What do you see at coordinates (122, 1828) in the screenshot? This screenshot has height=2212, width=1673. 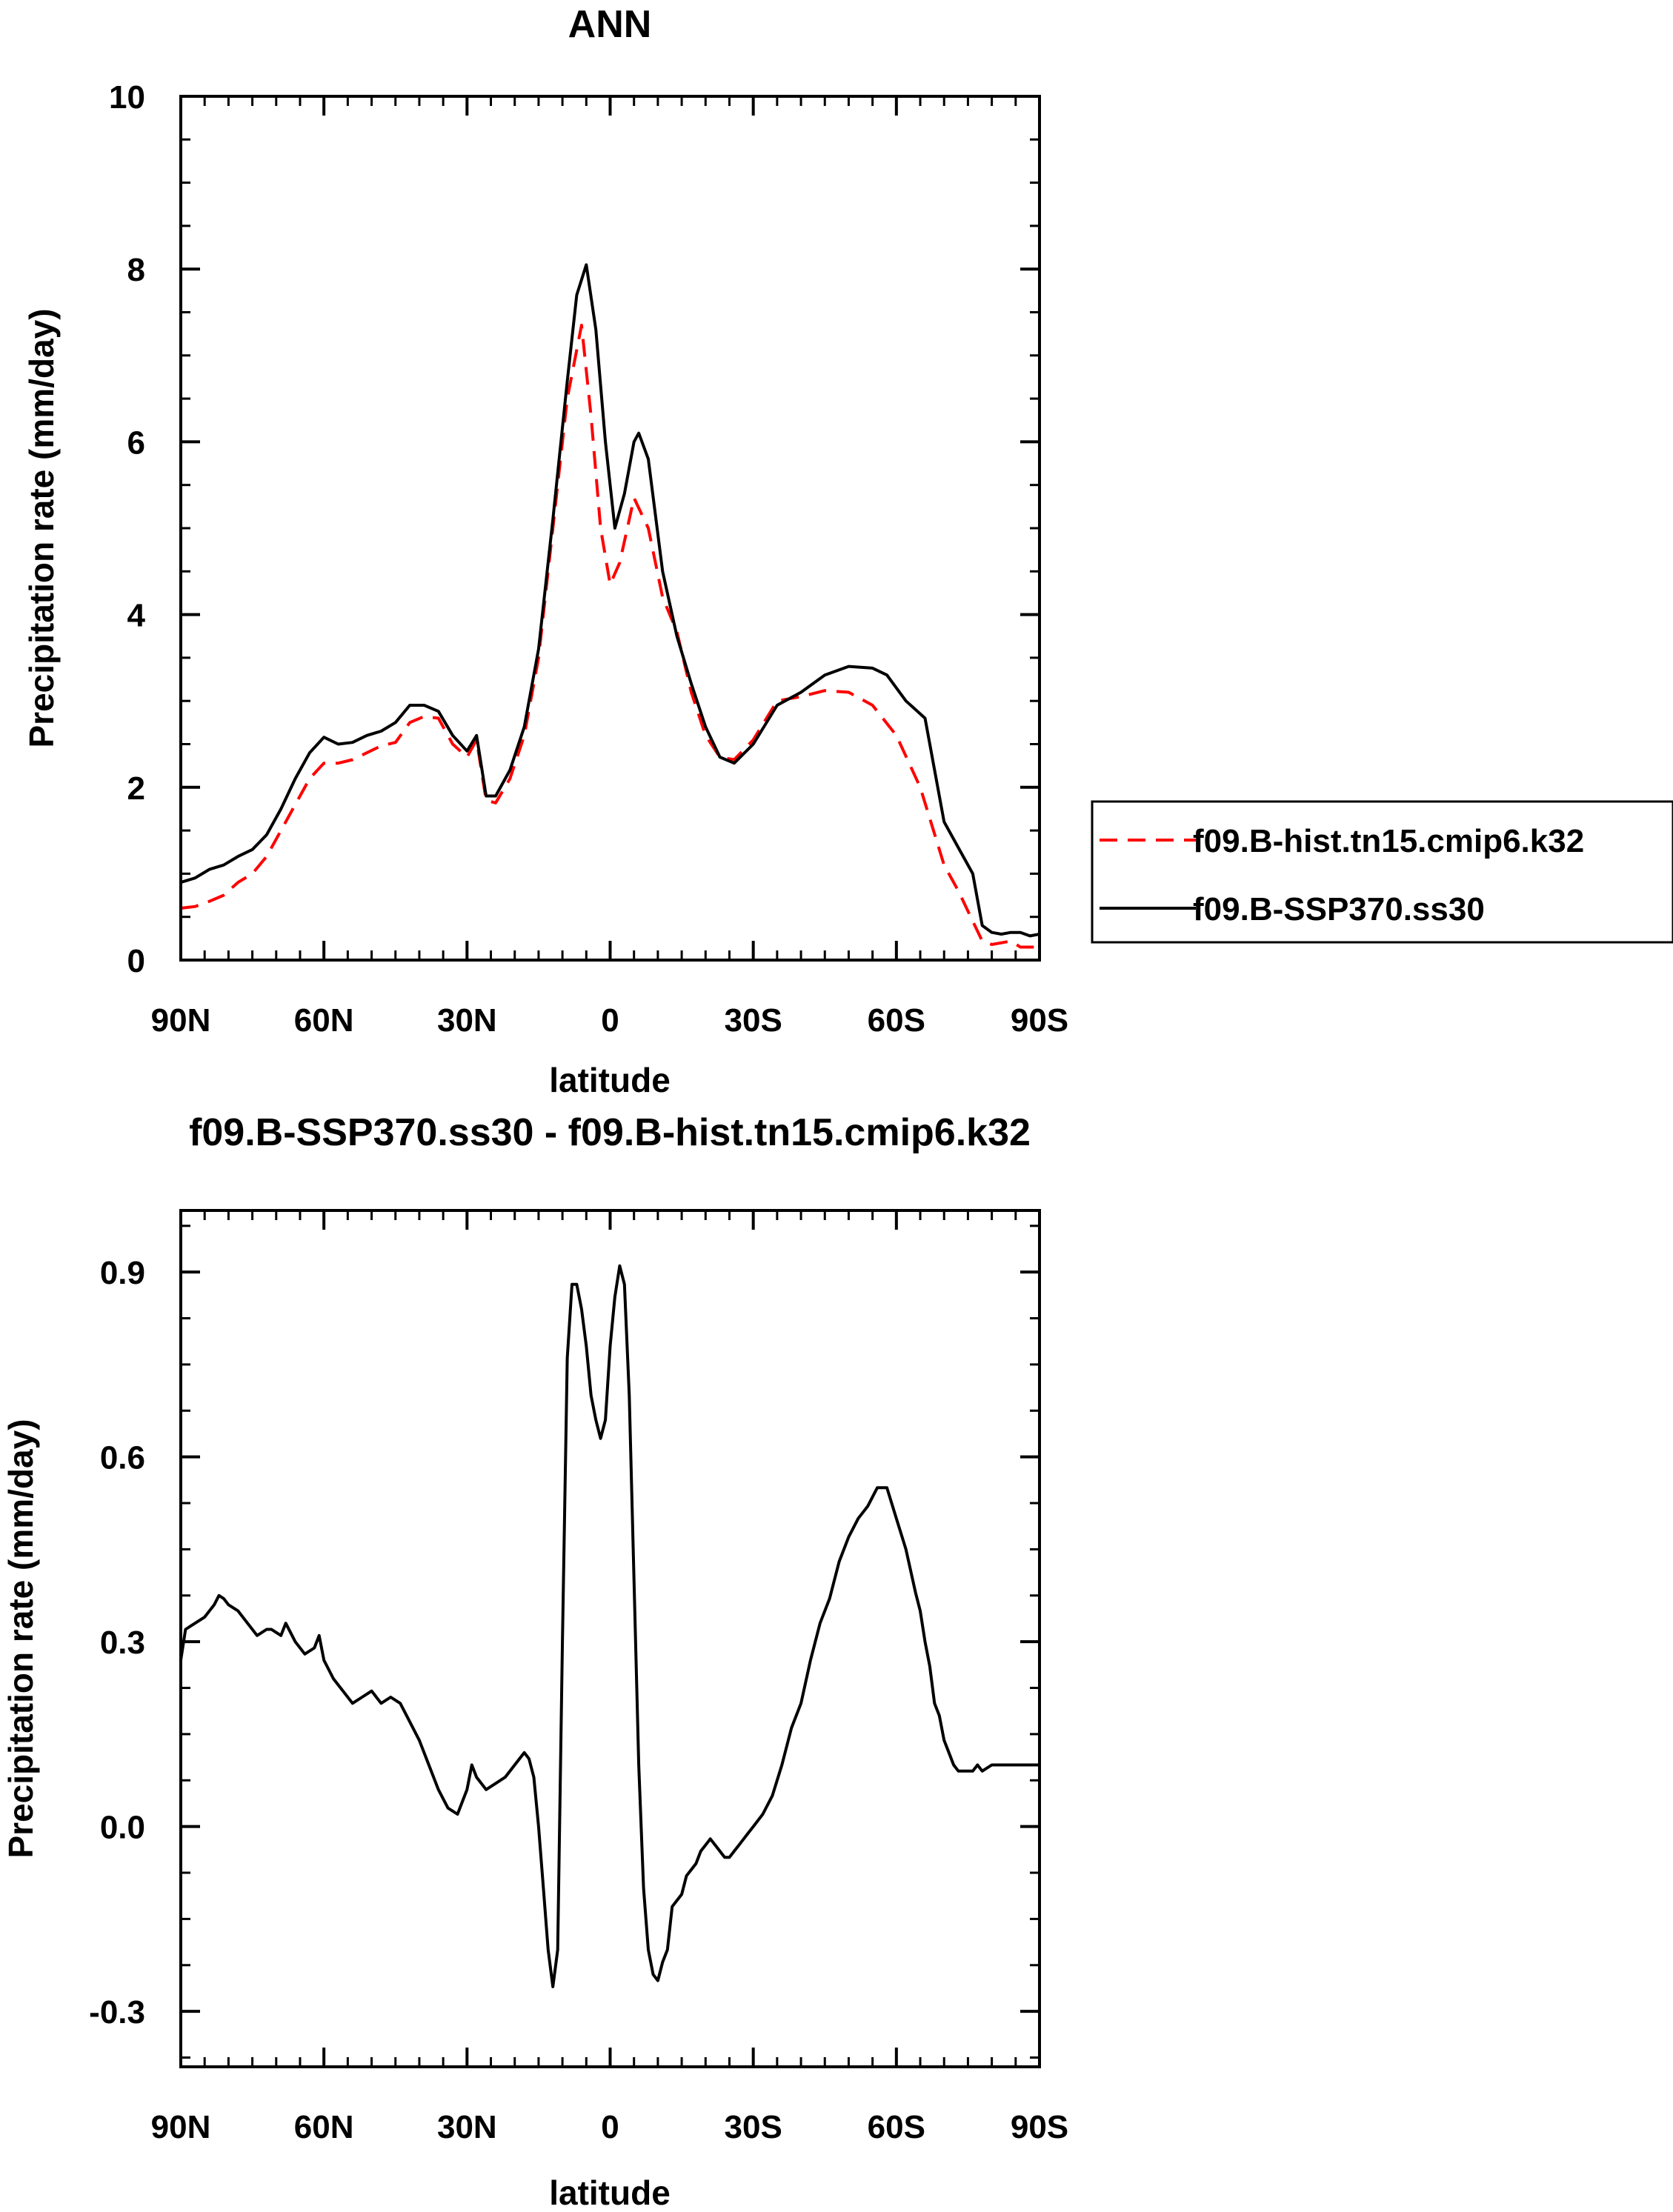 I see `y-tick-label: 0.0` at bounding box center [122, 1828].